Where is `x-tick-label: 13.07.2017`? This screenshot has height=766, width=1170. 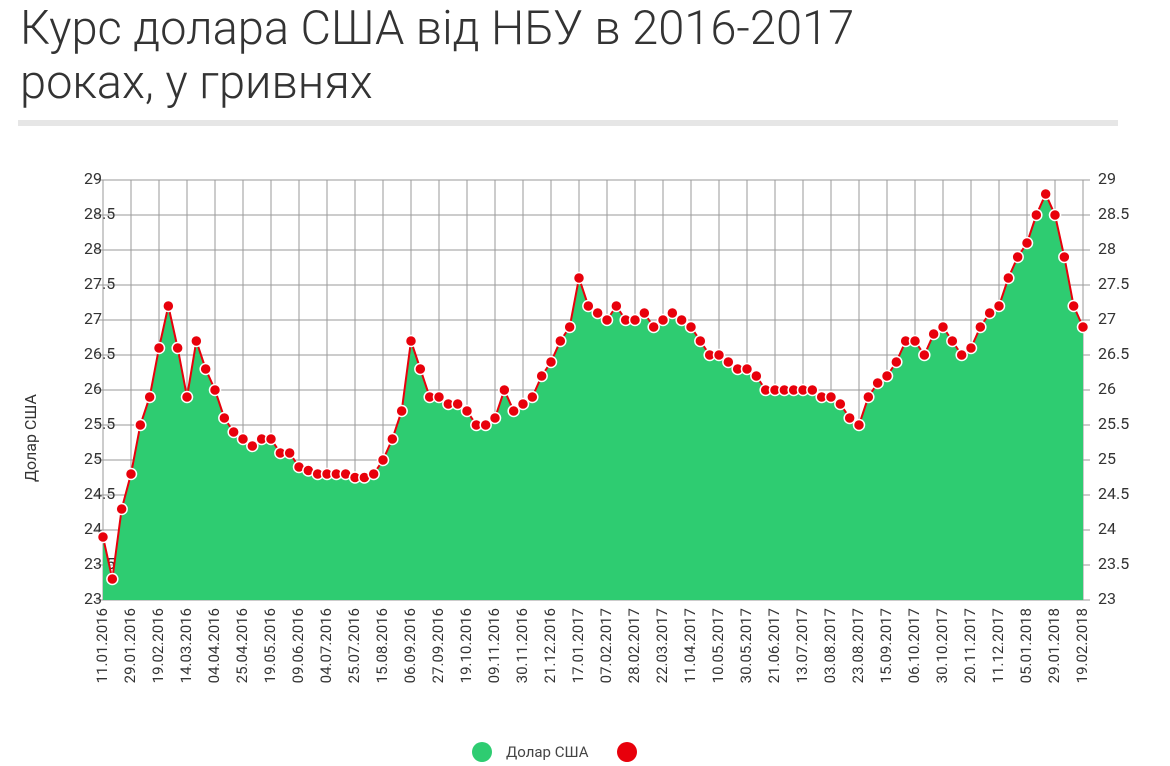
x-tick-label: 13.07.2017 is located at coordinates (802, 645).